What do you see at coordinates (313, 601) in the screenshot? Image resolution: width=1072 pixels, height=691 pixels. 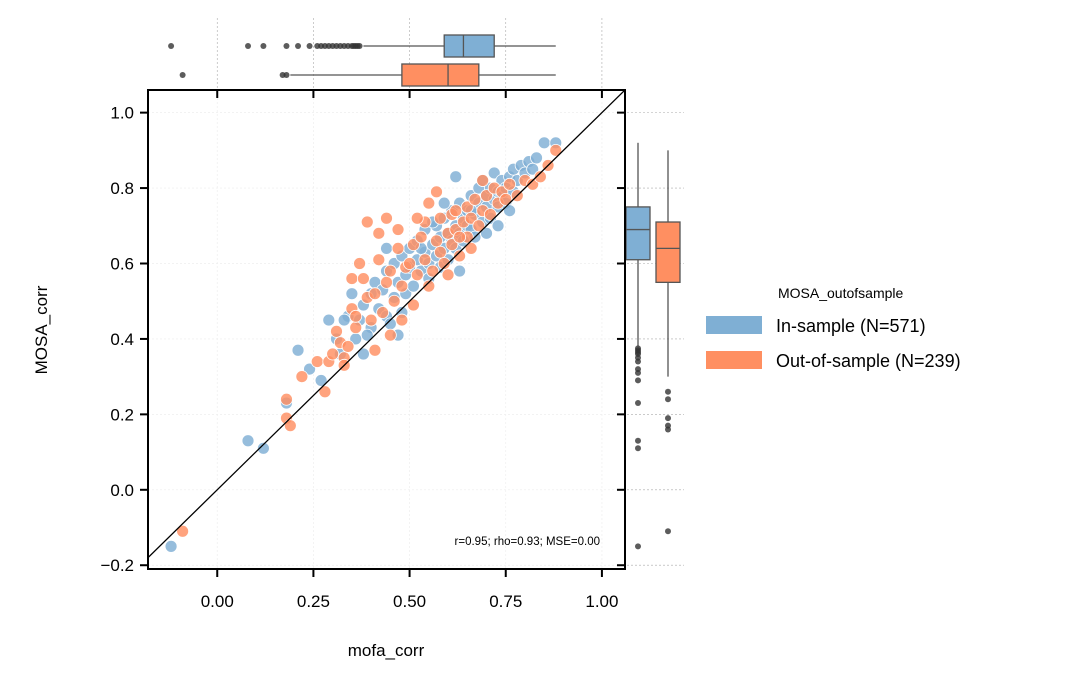 I see `x-tick-label: 0.25` at bounding box center [313, 601].